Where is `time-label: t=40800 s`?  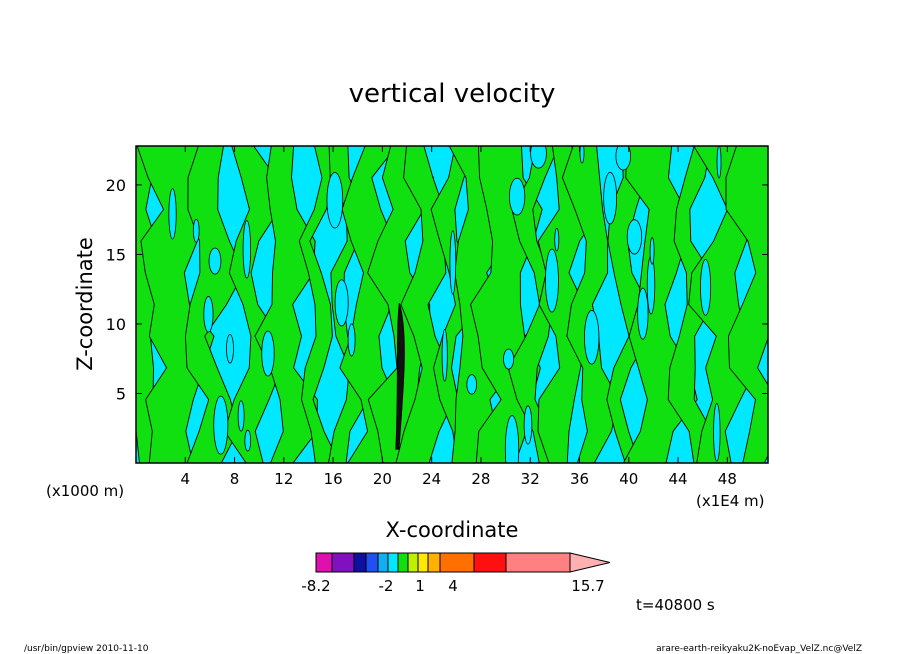
time-label: t=40800 s is located at coordinates (675, 605).